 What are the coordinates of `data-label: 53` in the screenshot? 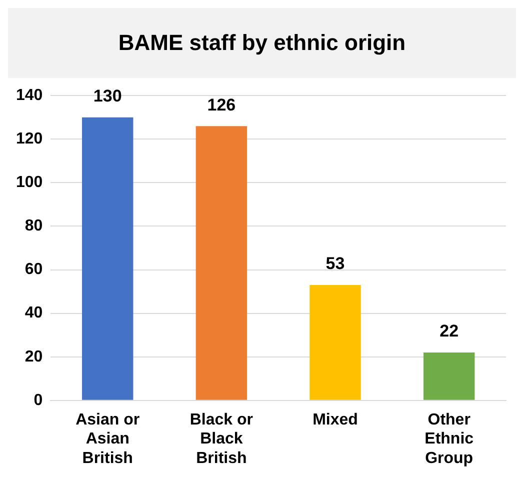 It's located at (335, 264).